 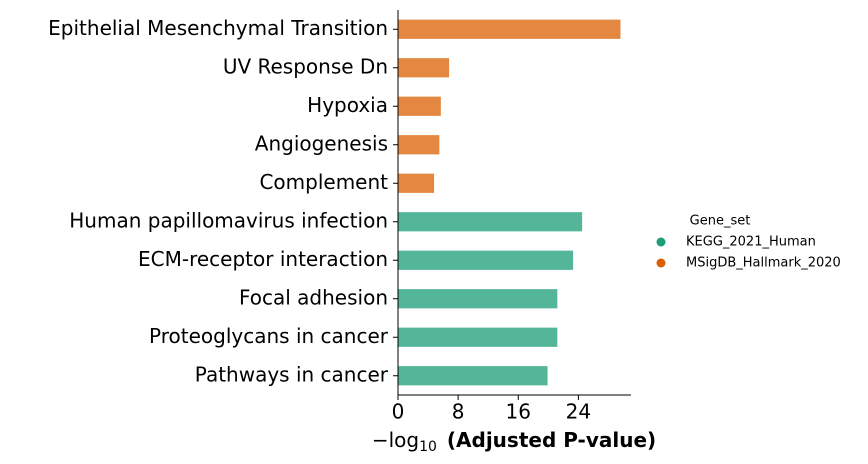 I want to click on y-tick-label: Pathways in cancer, so click(x=292, y=374).